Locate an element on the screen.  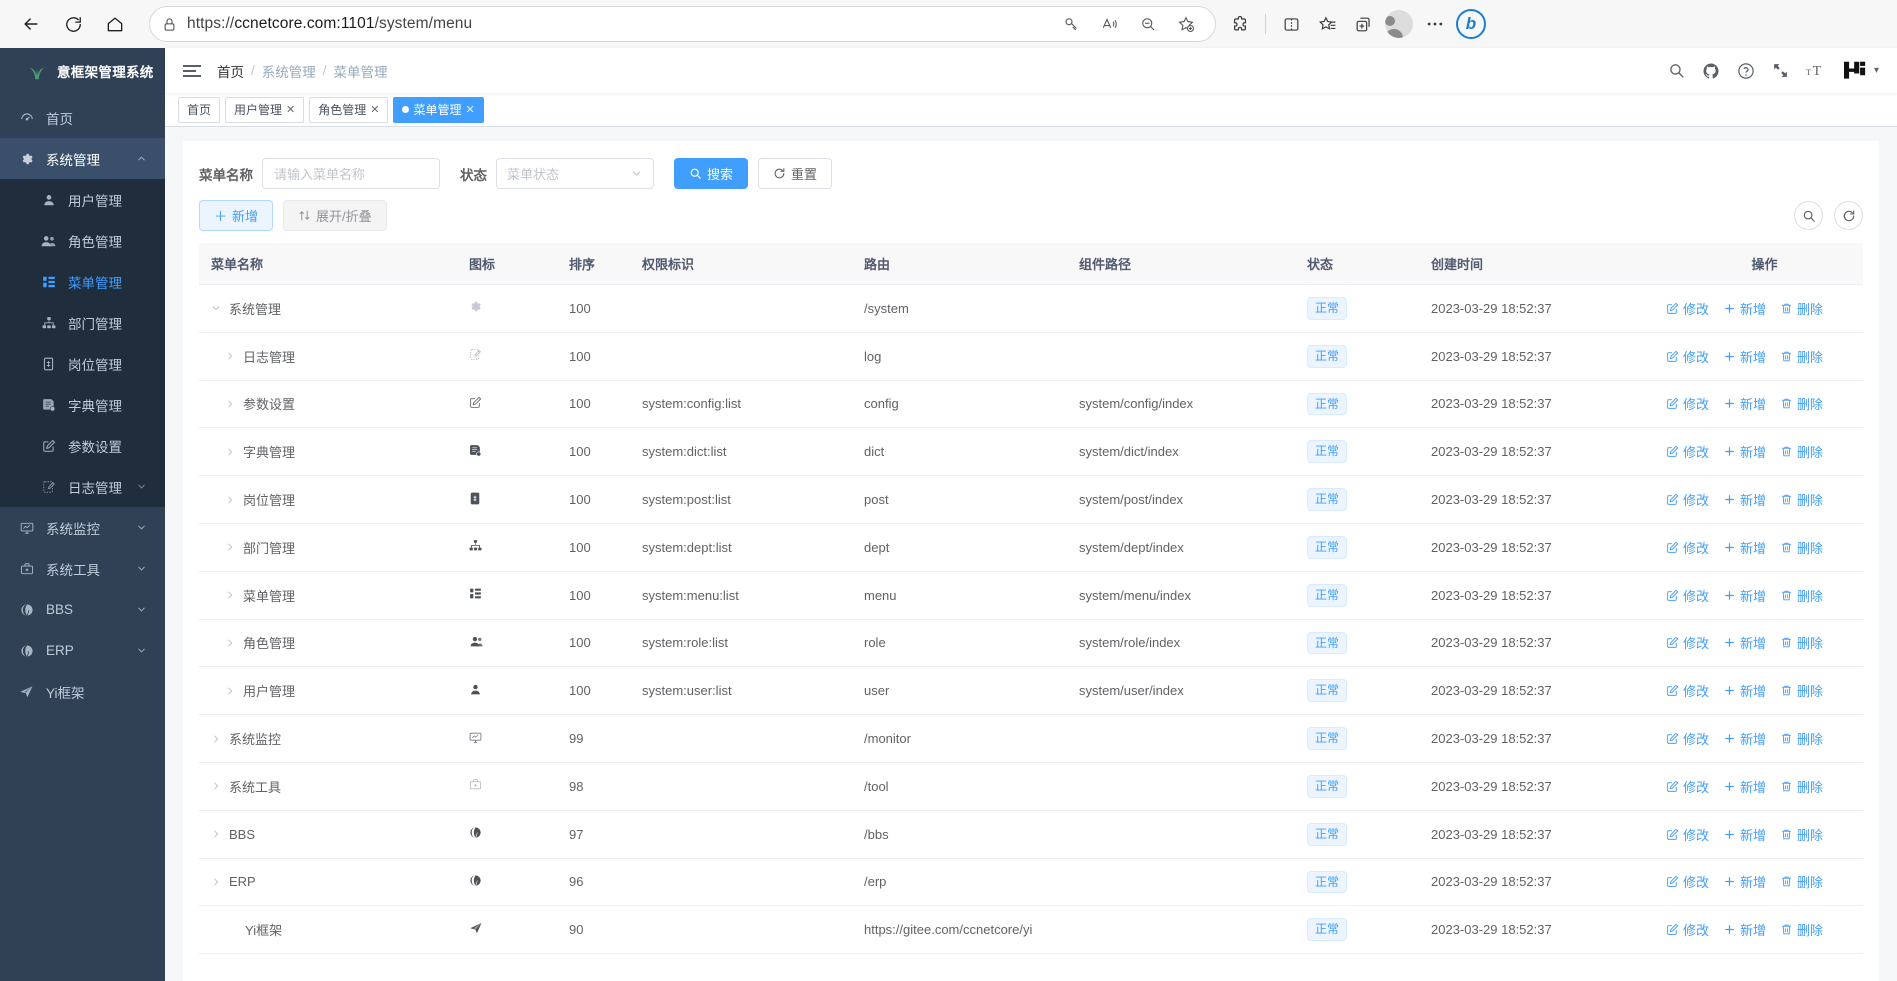
reset-button: 重置 is located at coordinates (795, 173).